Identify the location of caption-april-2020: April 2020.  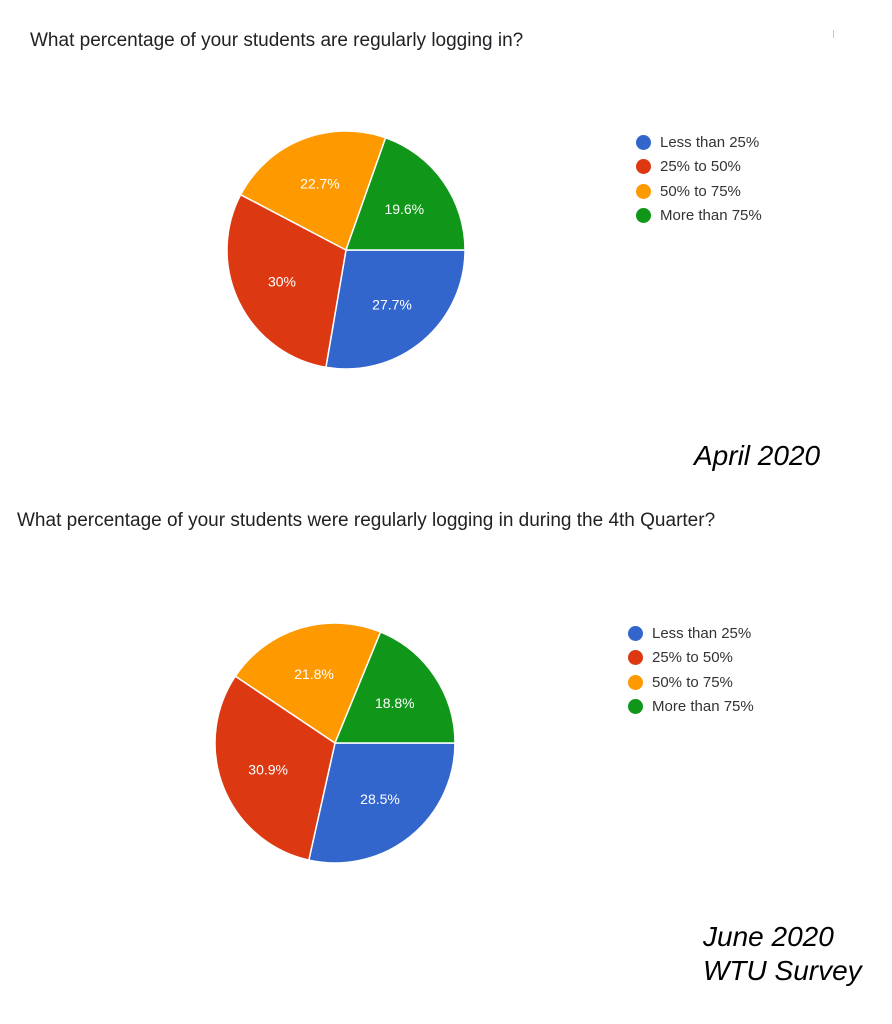
(757, 455).